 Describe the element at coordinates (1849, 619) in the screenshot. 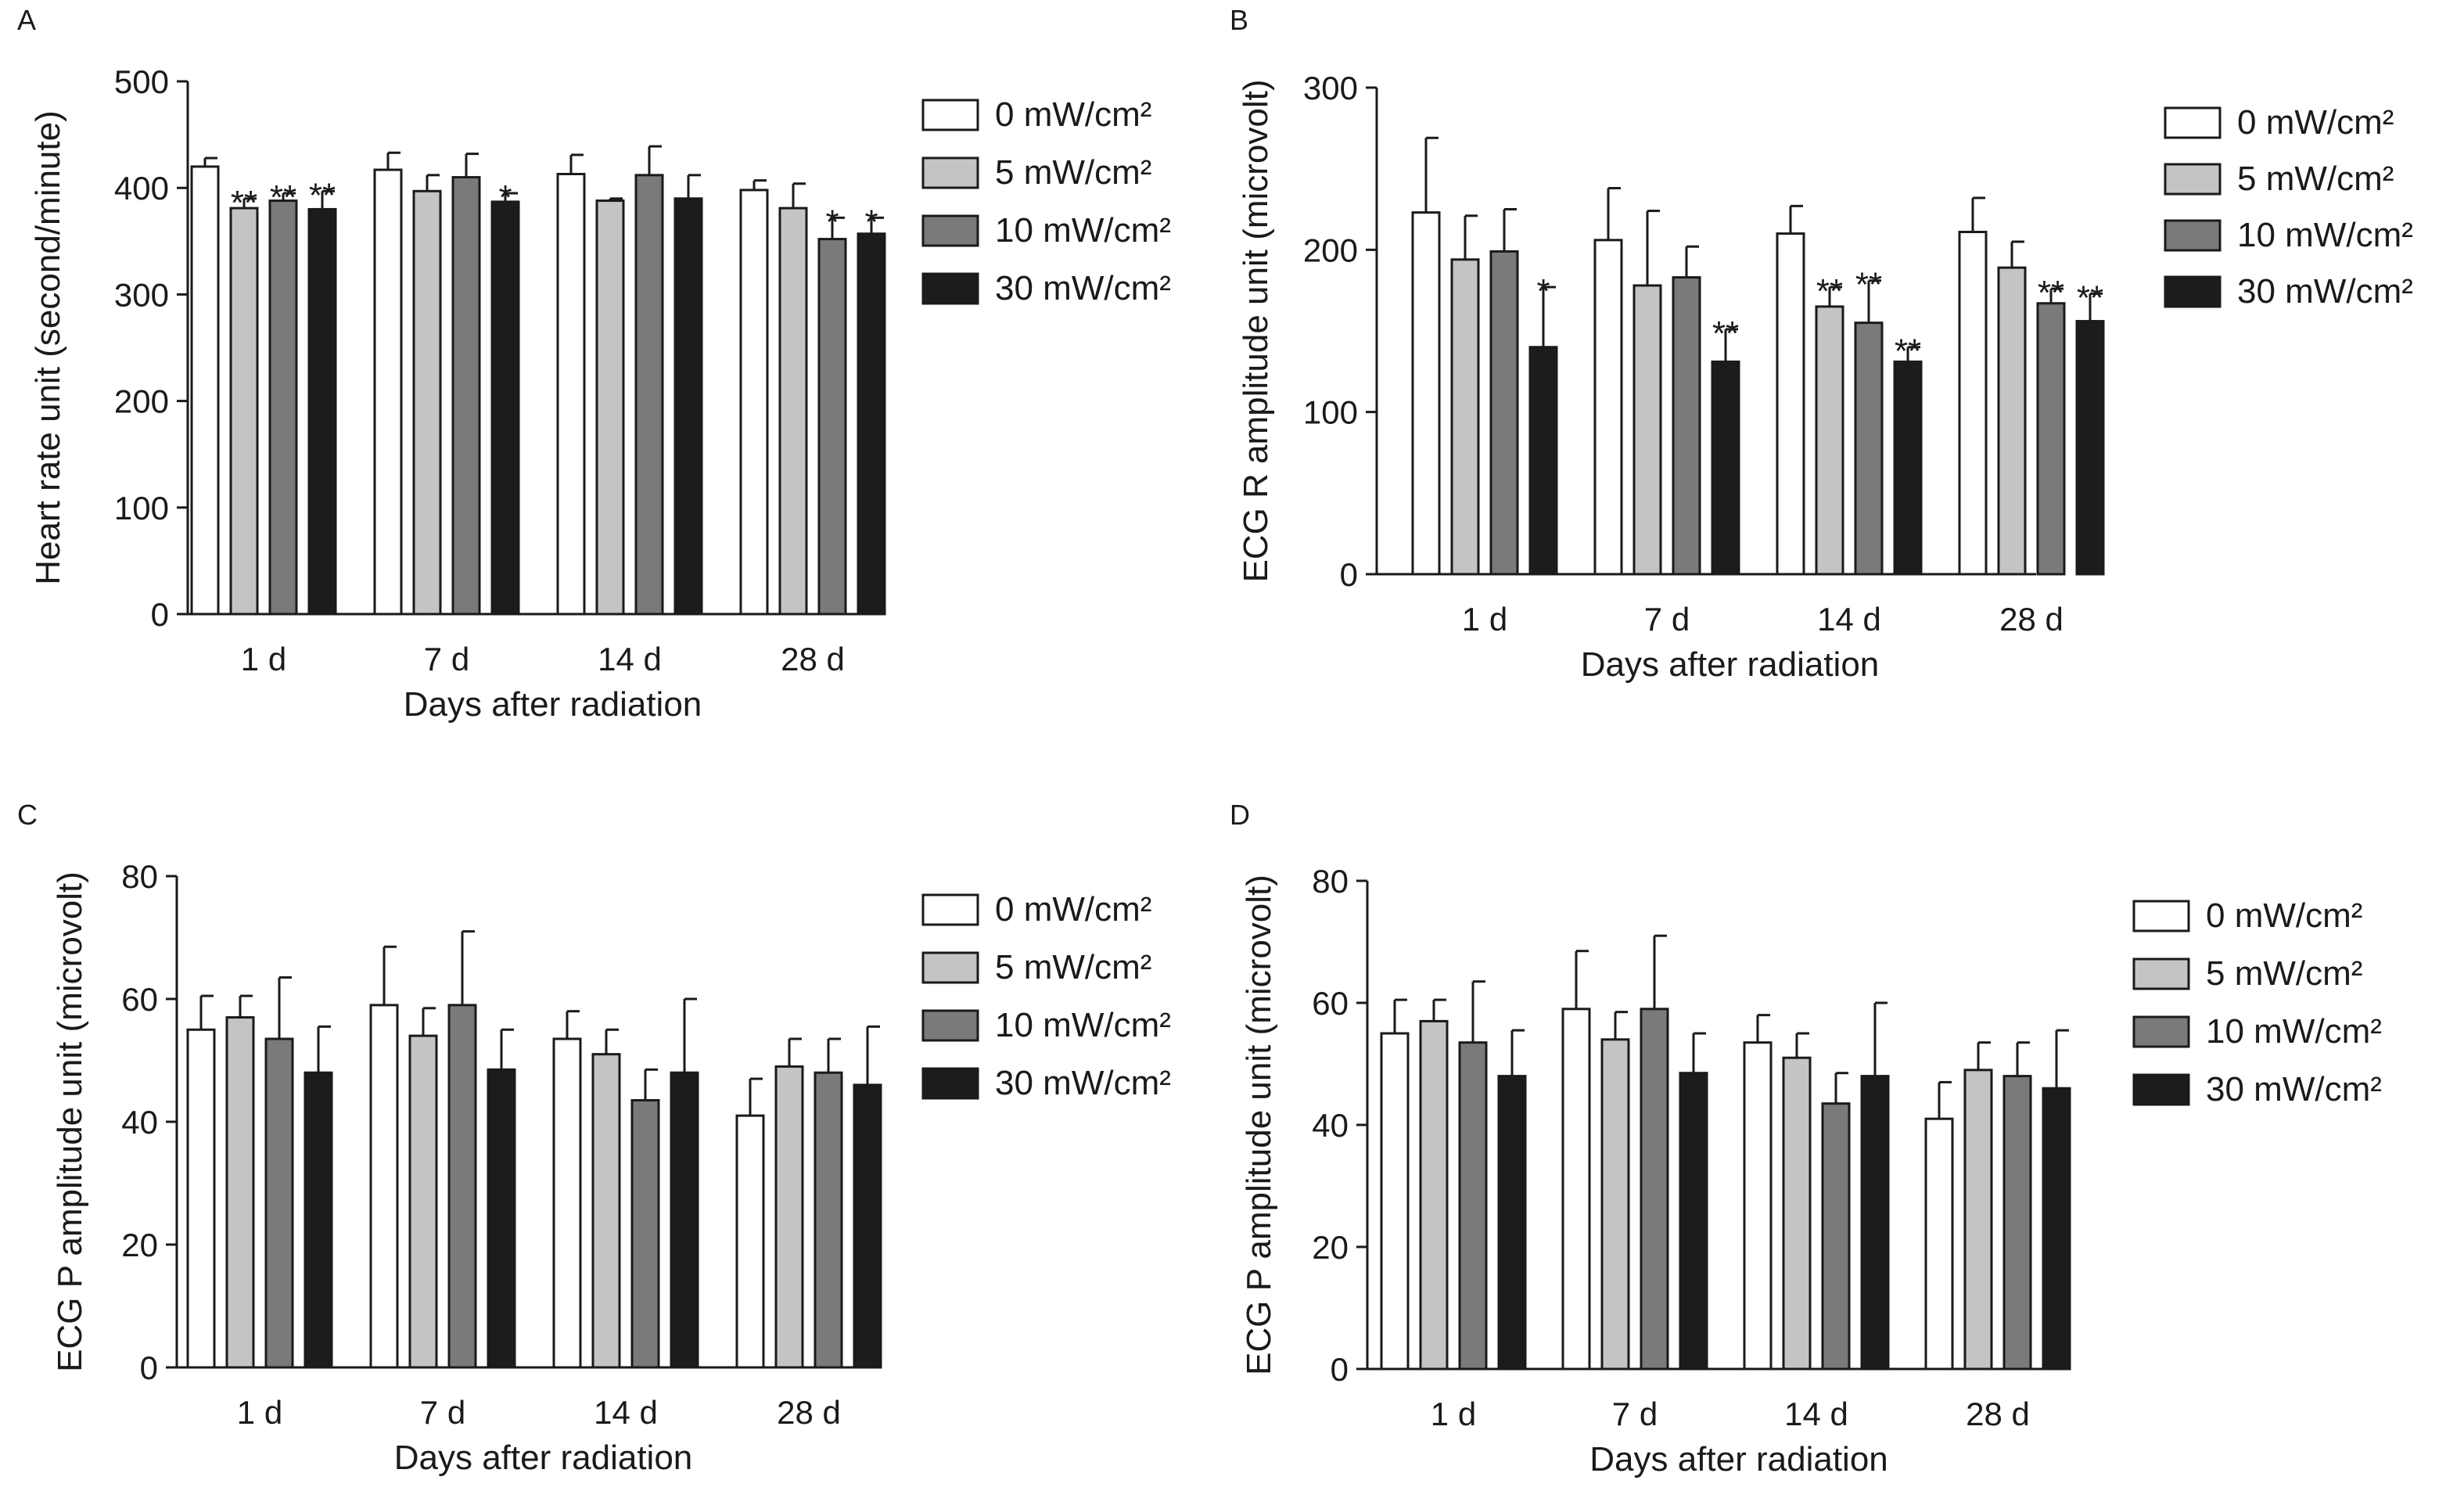

I see `x-tick-label: 14 d` at that location.